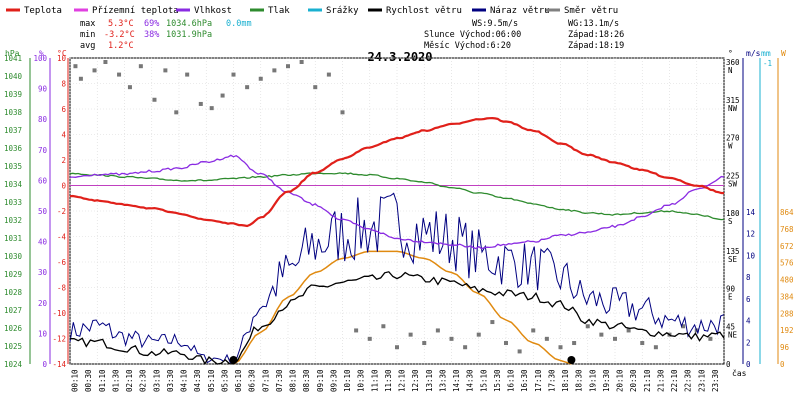  What do you see at coordinates (388, 380) in the screenshot?
I see `tick-time: 11:30` at bounding box center [388, 380].